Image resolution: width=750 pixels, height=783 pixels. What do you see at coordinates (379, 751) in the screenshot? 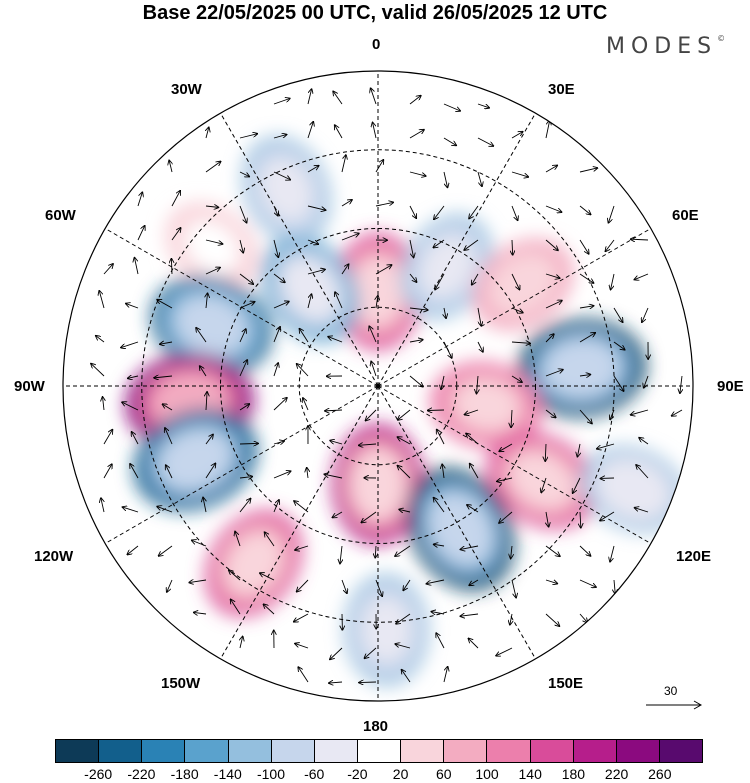
I see `colorbar` at bounding box center [379, 751].